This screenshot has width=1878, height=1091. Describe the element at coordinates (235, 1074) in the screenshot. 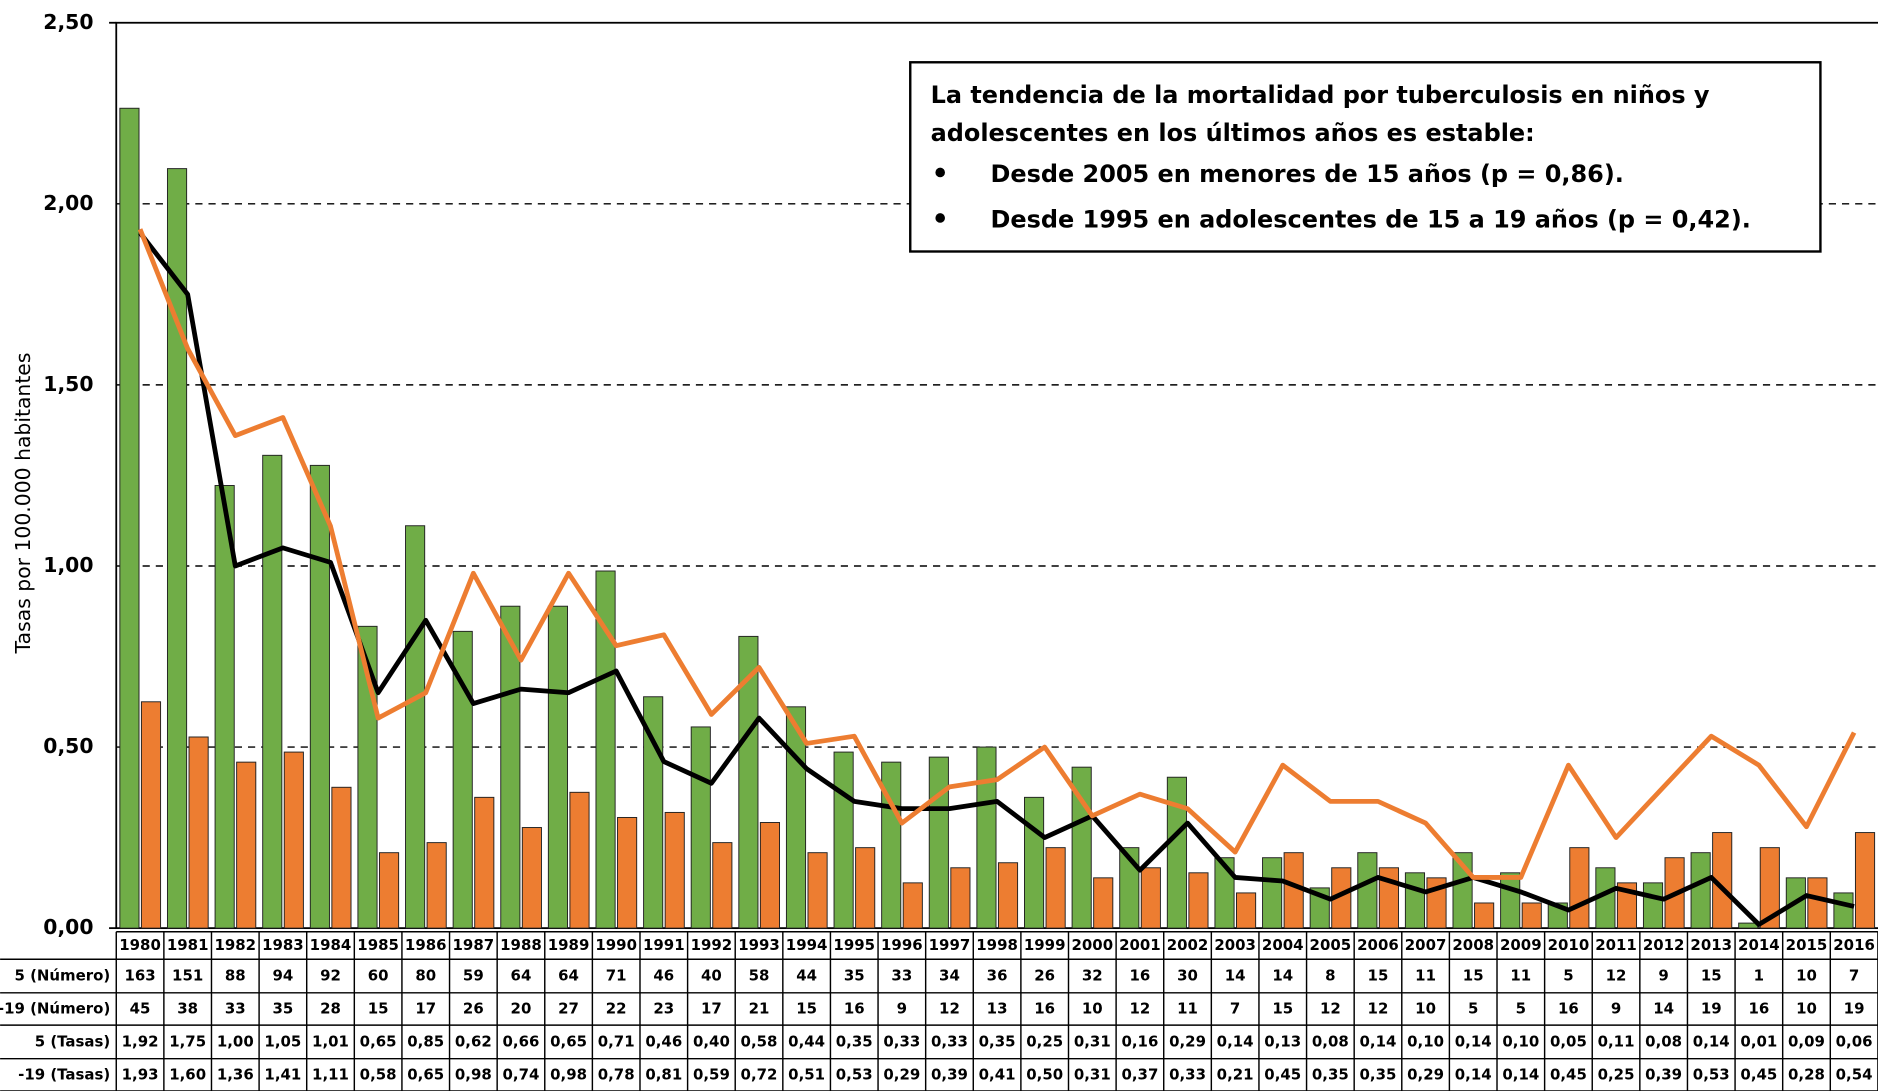

I see `table-cell: 1,36` at that location.